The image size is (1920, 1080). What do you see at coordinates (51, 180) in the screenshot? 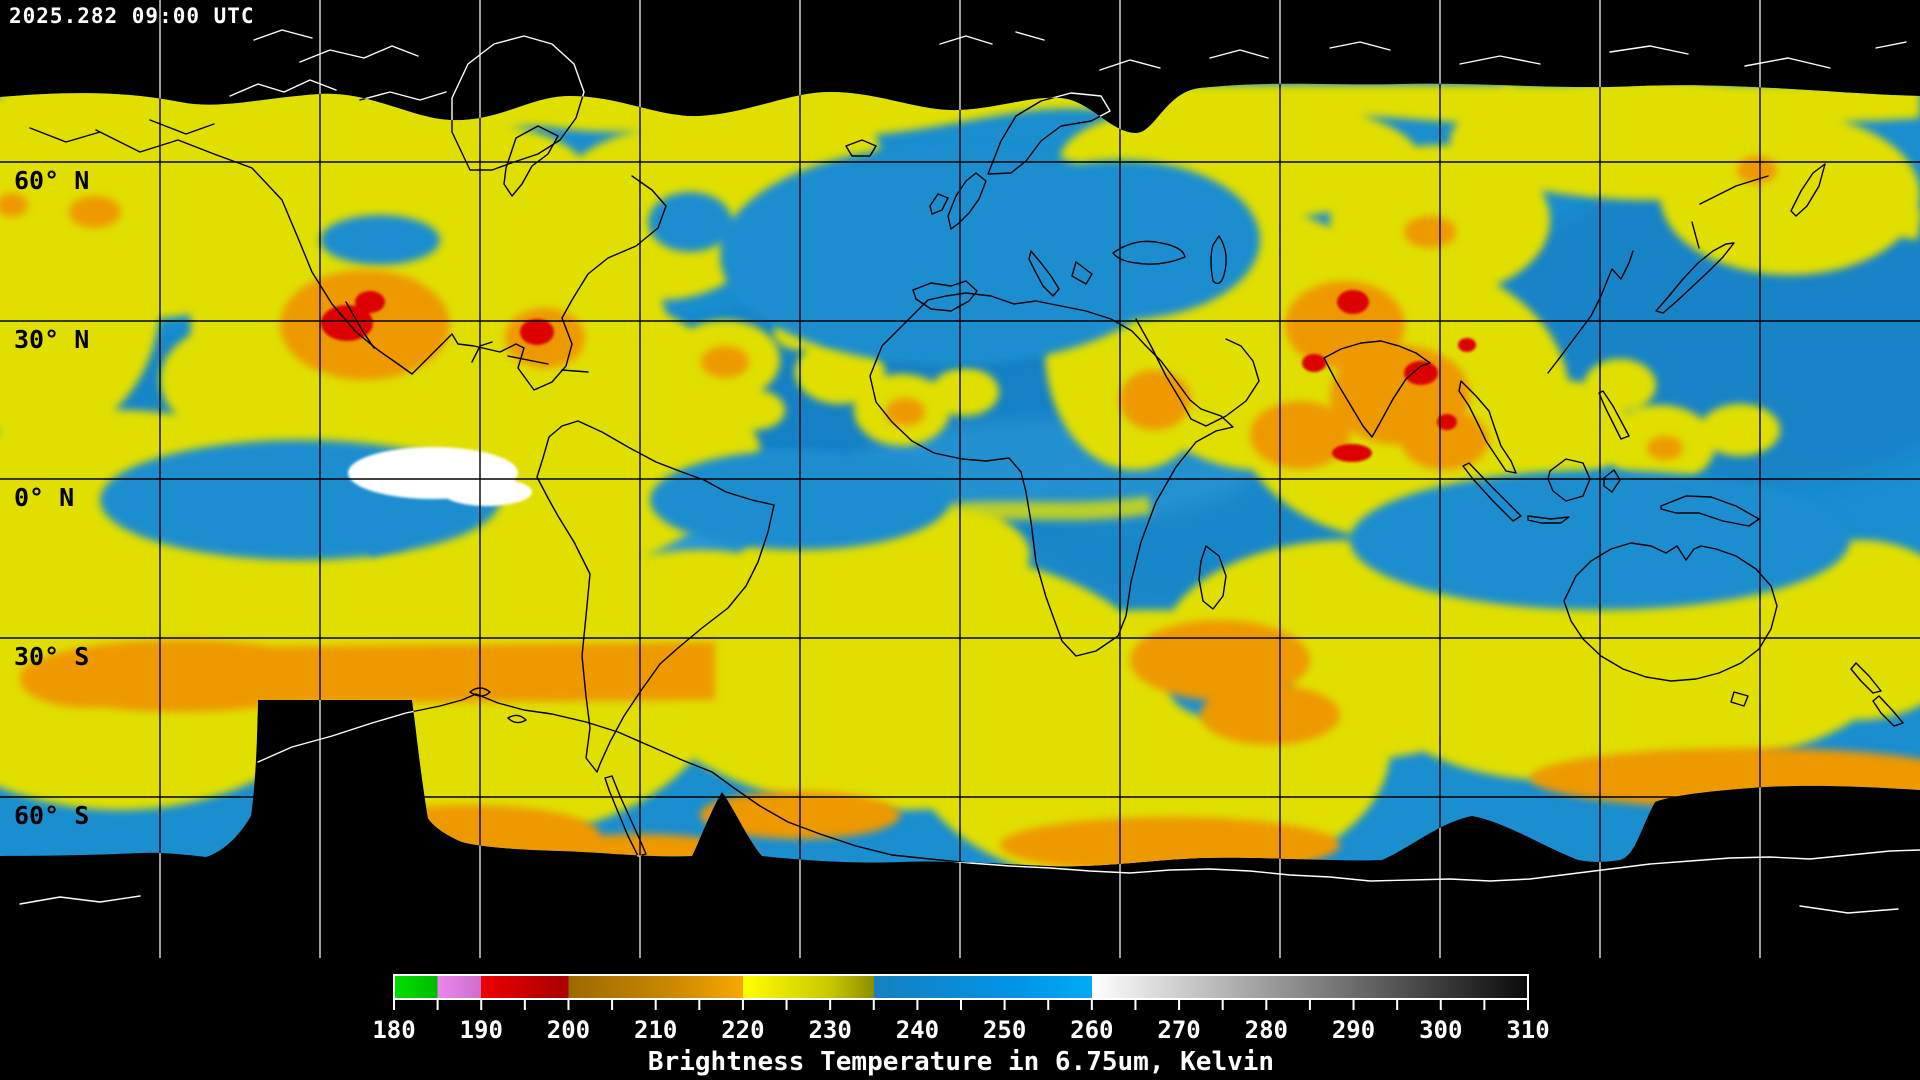
I see `latitude-label: 60° N` at bounding box center [51, 180].